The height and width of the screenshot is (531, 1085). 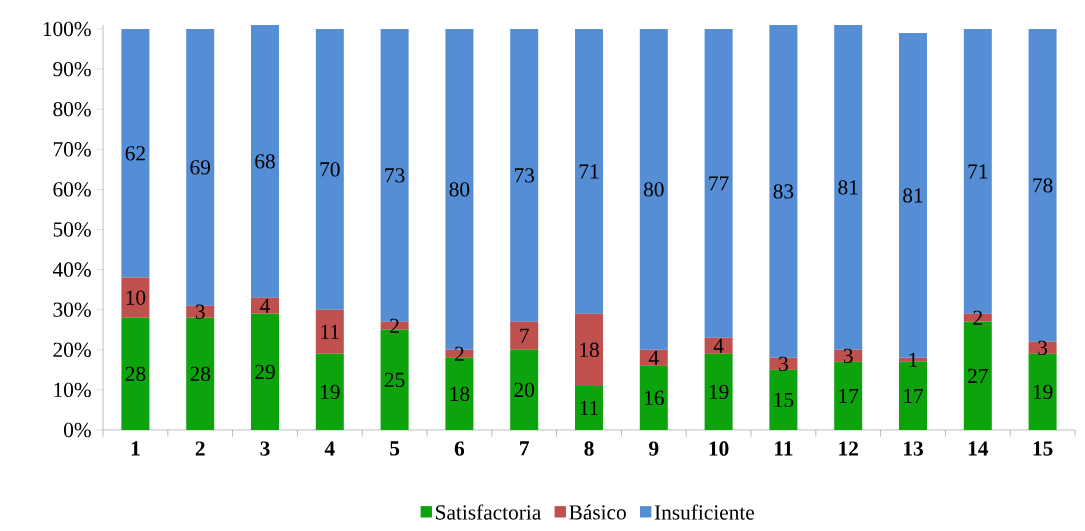 What do you see at coordinates (719, 448) in the screenshot?
I see `x-tick-label: 10` at bounding box center [719, 448].